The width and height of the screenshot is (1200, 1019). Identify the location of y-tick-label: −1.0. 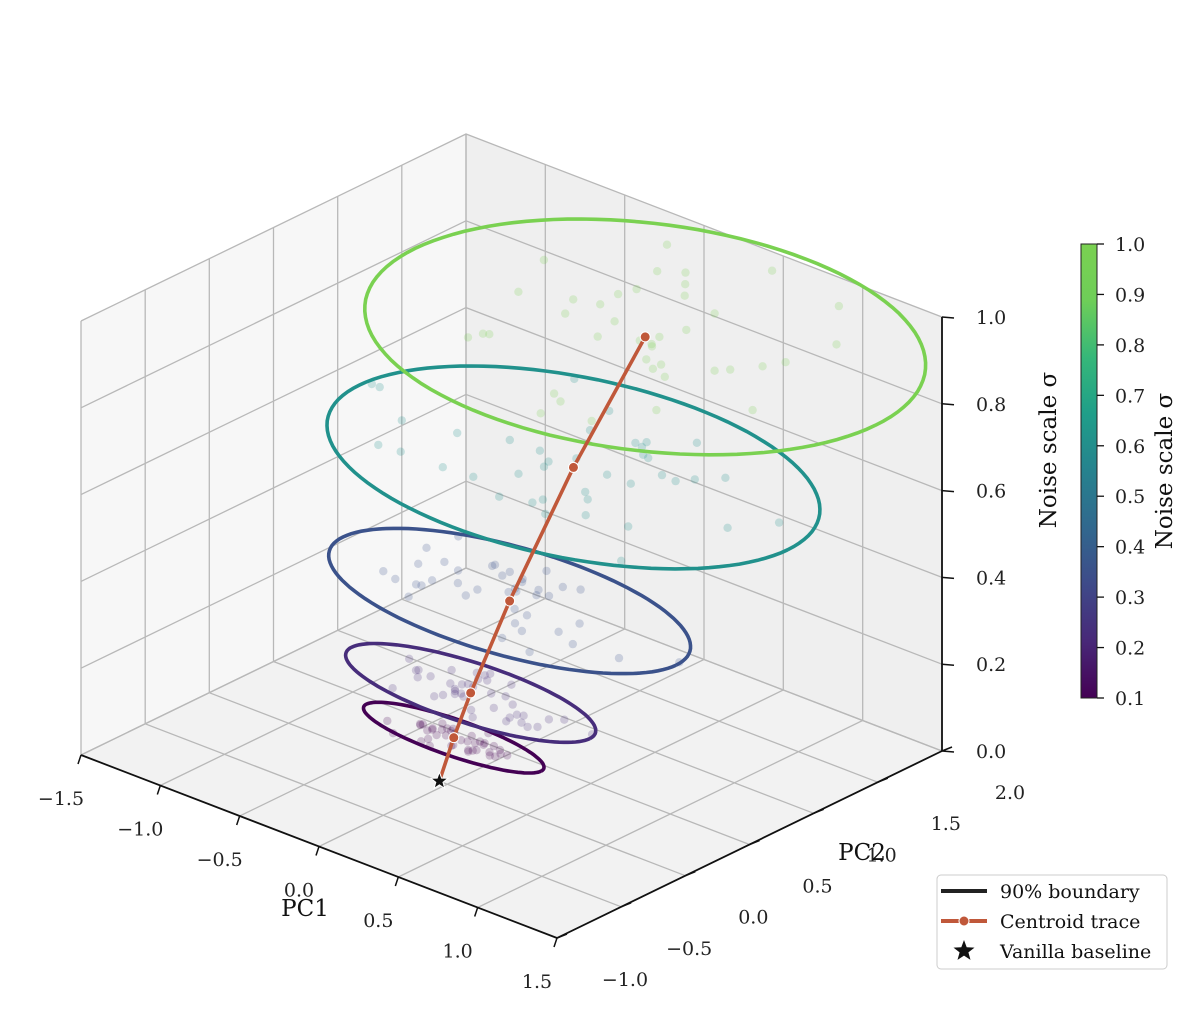
(625, 980).